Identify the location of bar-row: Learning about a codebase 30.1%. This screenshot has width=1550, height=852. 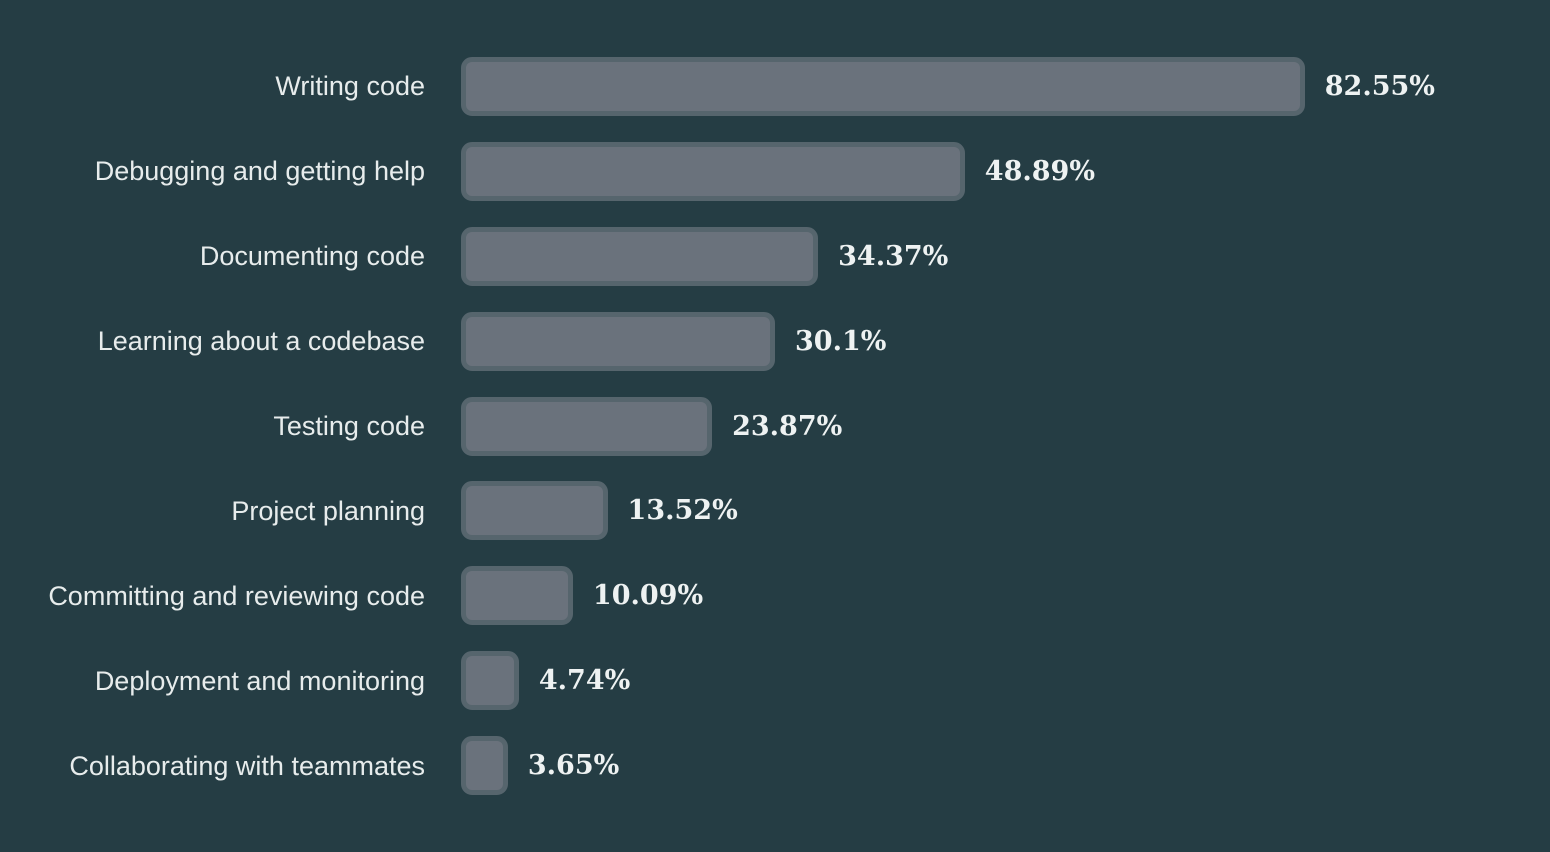
(775, 341).